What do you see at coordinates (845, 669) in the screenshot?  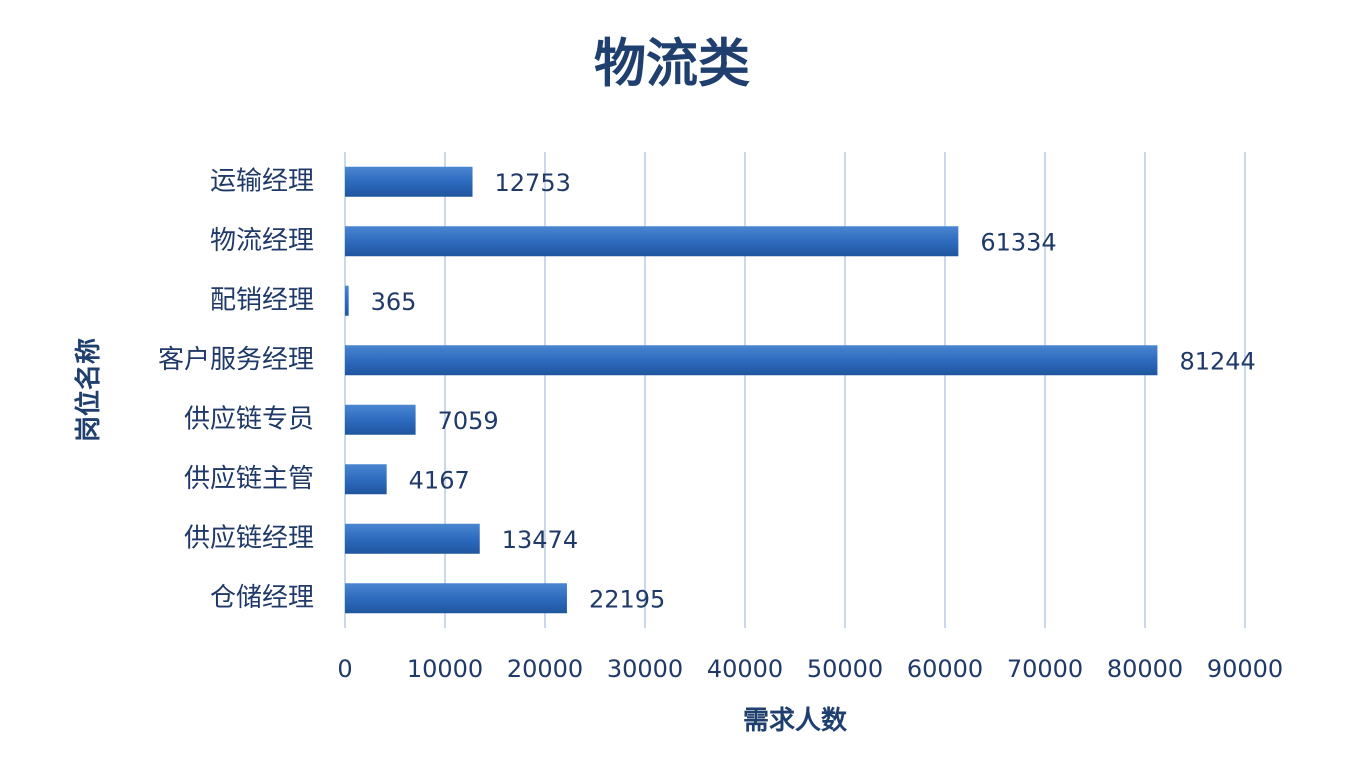 I see `x-tick-label: 50000` at bounding box center [845, 669].